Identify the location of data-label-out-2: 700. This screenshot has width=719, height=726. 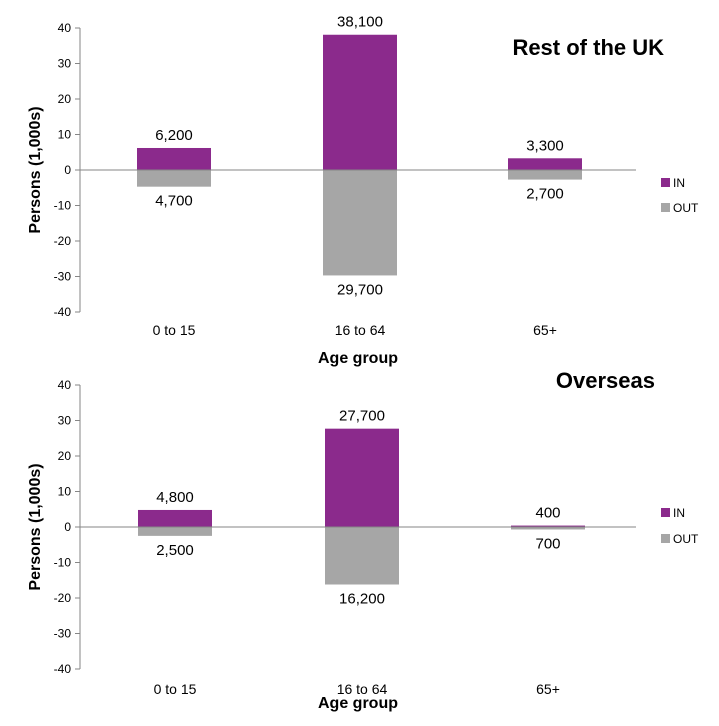
(547, 543).